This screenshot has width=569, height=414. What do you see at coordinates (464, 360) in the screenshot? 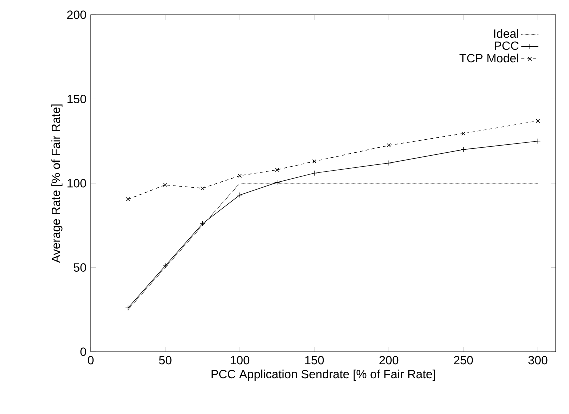
I see `x-tick-label: 250` at bounding box center [464, 360].